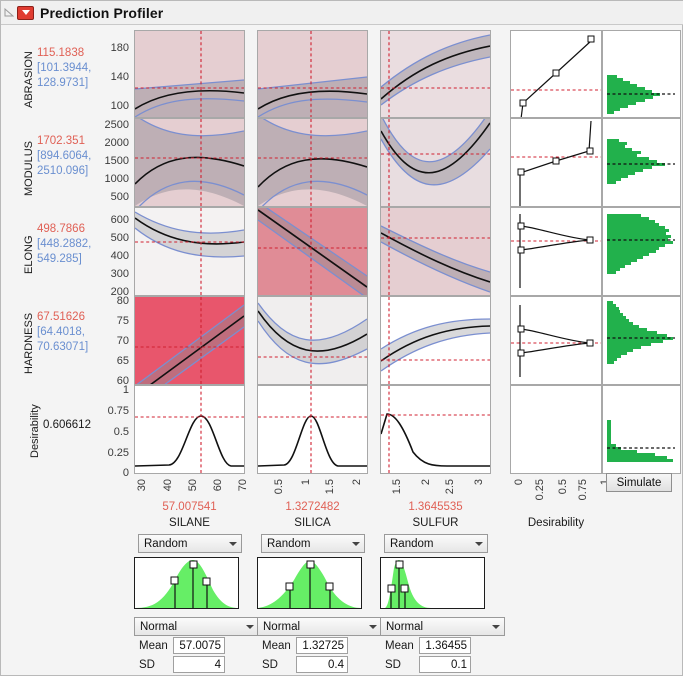 Image resolution: width=683 pixels, height=676 pixels. Describe the element at coordinates (306, 482) in the screenshot. I see `xtick-silica-1: 1` at that location.